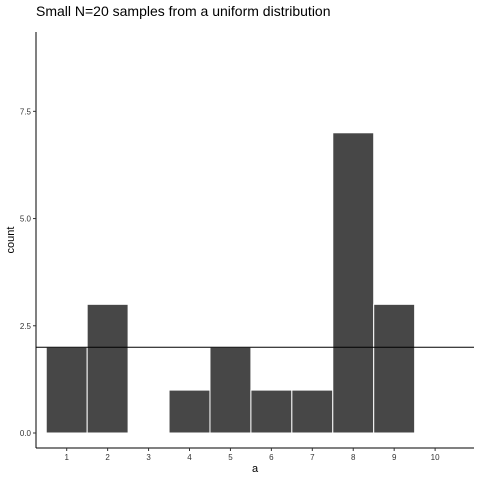  What do you see at coordinates (435, 457) in the screenshot?
I see `x-tick-label: 10` at bounding box center [435, 457].